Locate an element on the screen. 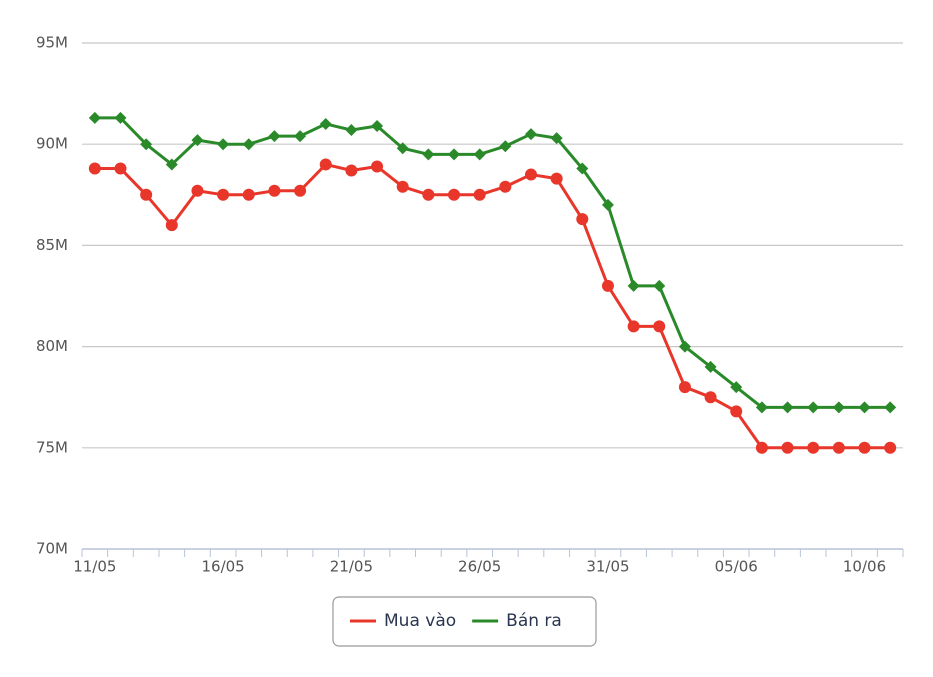  x-tick-label: 10/06 is located at coordinates (864, 567).